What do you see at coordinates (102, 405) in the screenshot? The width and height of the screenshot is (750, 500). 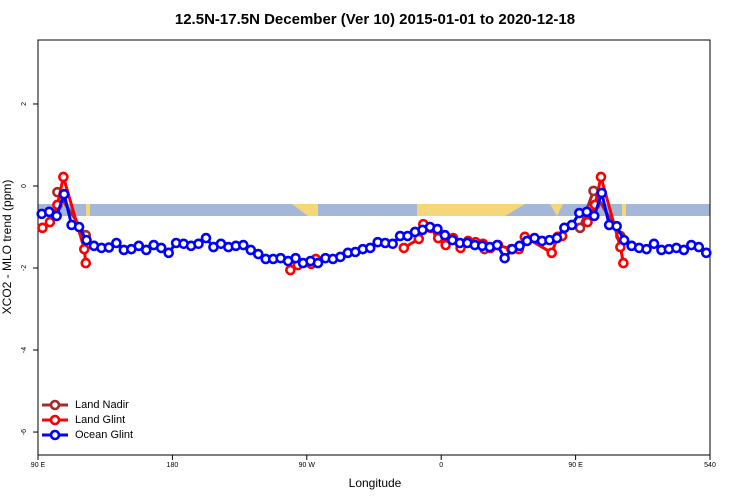 I see `legend-label: Land Nadir` at bounding box center [102, 405].